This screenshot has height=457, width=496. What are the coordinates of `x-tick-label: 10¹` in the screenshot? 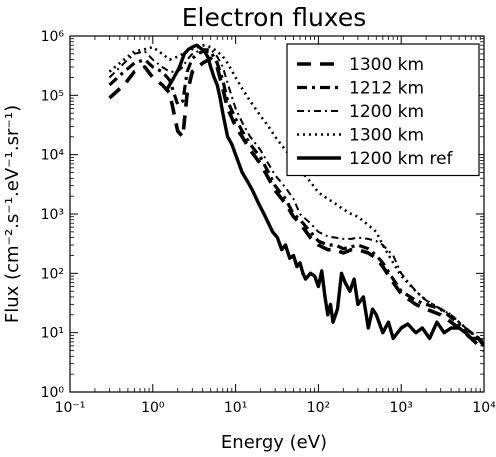 It's located at (235, 408).